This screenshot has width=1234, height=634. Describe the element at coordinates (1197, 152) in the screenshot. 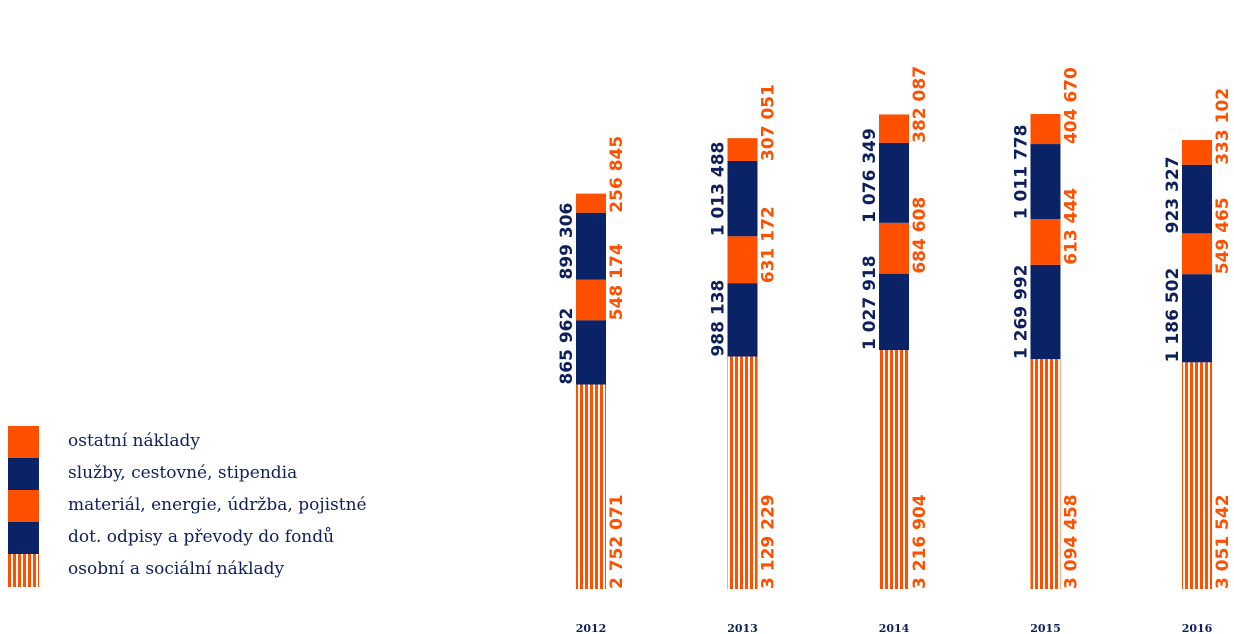

I see `bar-segment-2016-ostatni-naklady` at that location.